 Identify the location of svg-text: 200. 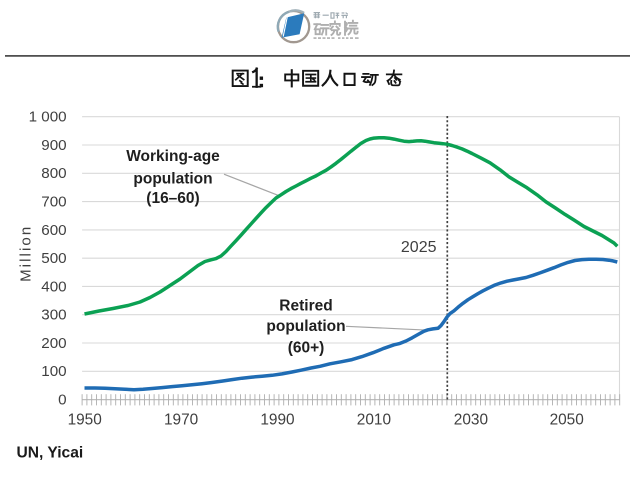
(53, 343).